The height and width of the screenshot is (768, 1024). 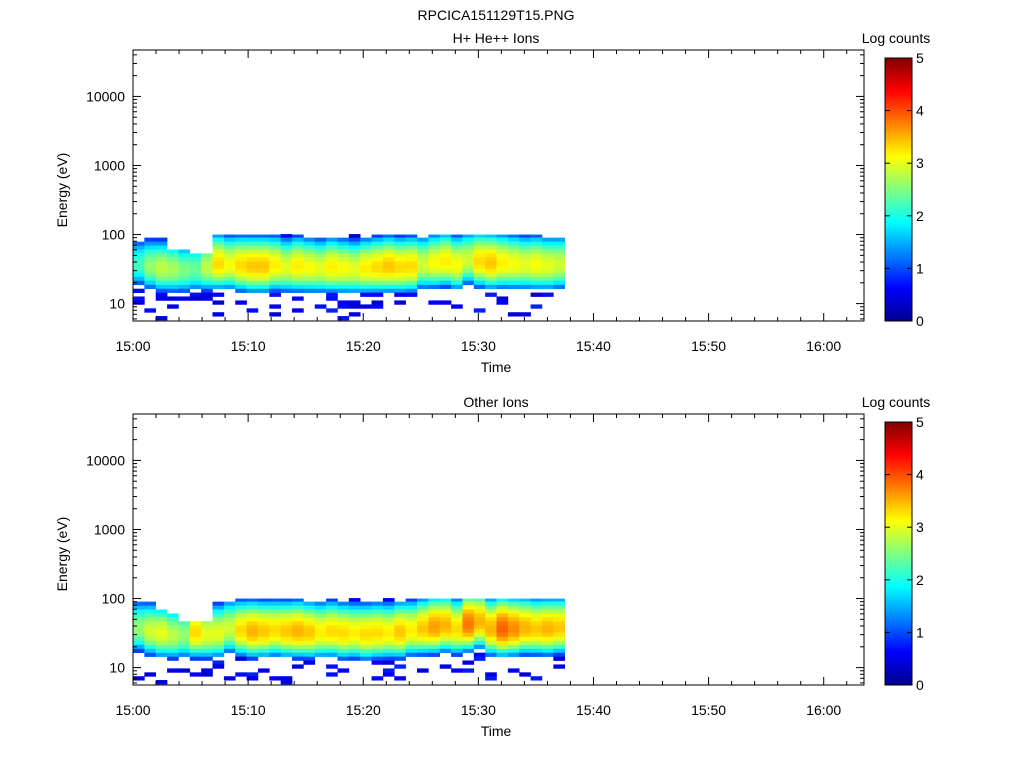 I want to click on colorbar-tick-label: 2, so click(x=920, y=216).